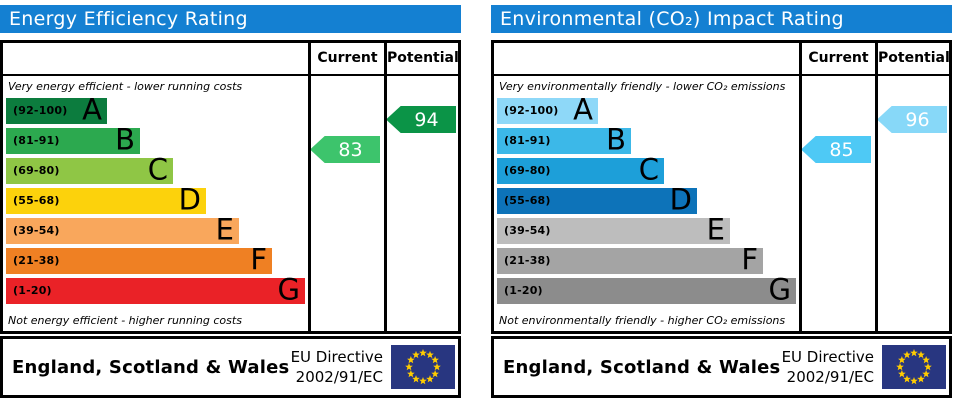  What do you see at coordinates (231, 59) in the screenshot?
I see `energy-table-header-row: Current Potential` at bounding box center [231, 59].